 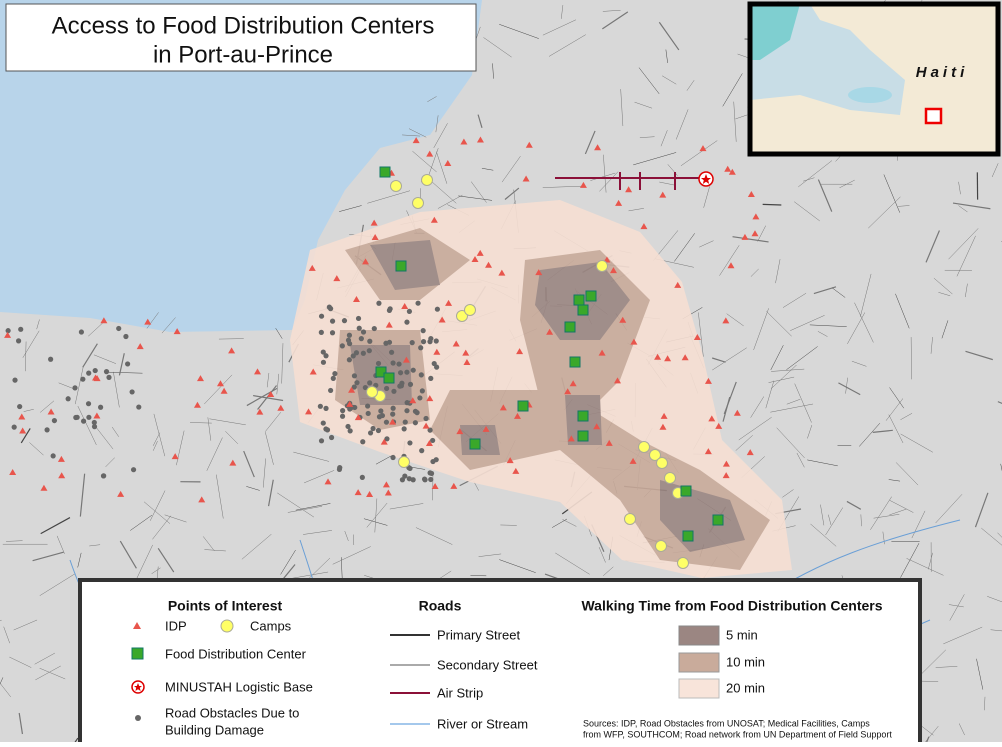 What do you see at coordinates (232, 712) in the screenshot?
I see `legend-label: Road Obstacles Due to` at bounding box center [232, 712].